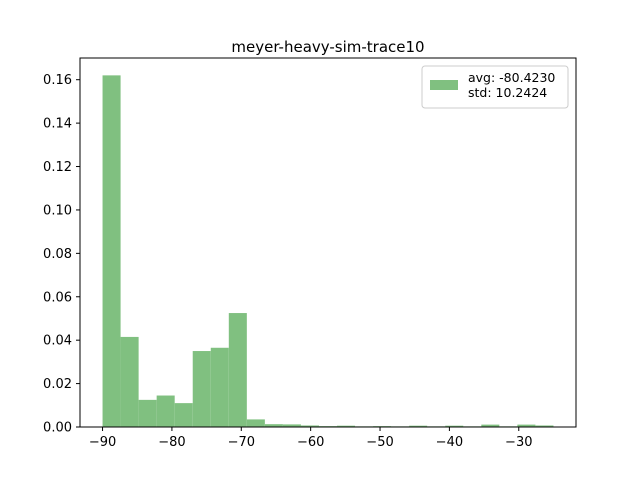 Image resolution: width=640 pixels, height=480 pixels. What do you see at coordinates (379, 442) in the screenshot?
I see `x-tick-label: −50` at bounding box center [379, 442].